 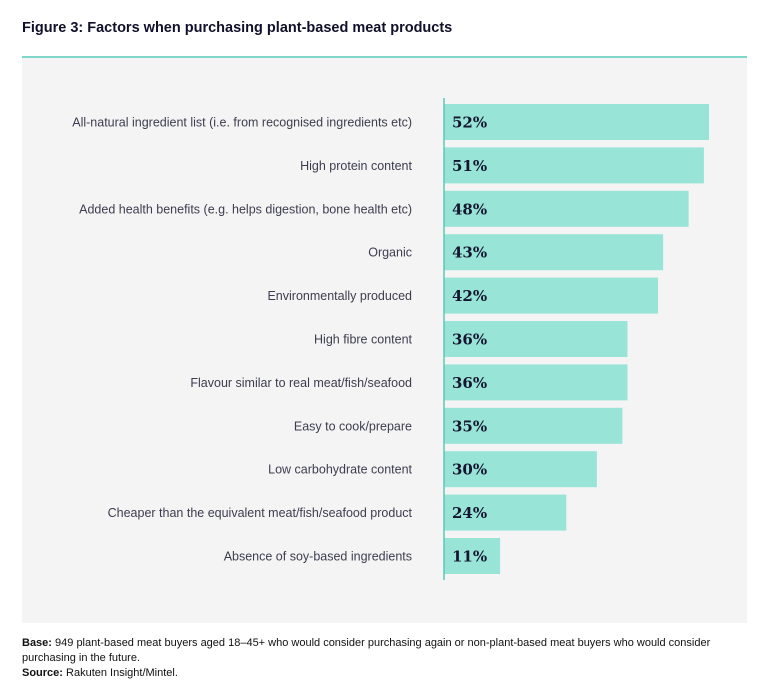 What do you see at coordinates (340, 470) in the screenshot?
I see `category-label-8: Low carbohydrate content` at bounding box center [340, 470].